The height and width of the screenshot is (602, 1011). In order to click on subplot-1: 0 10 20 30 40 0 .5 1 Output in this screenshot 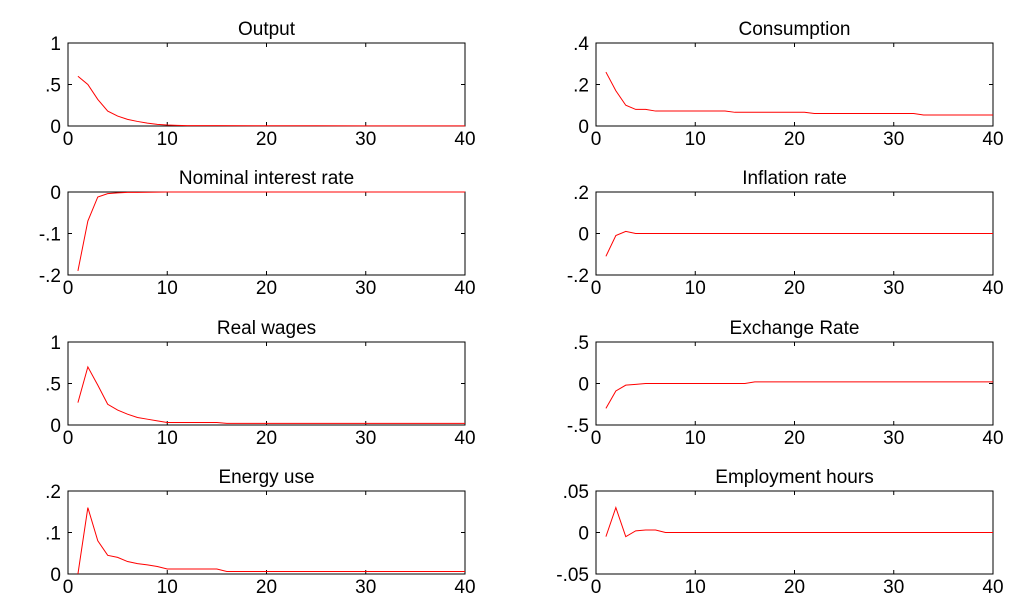, I will do `click(260, 84)`.